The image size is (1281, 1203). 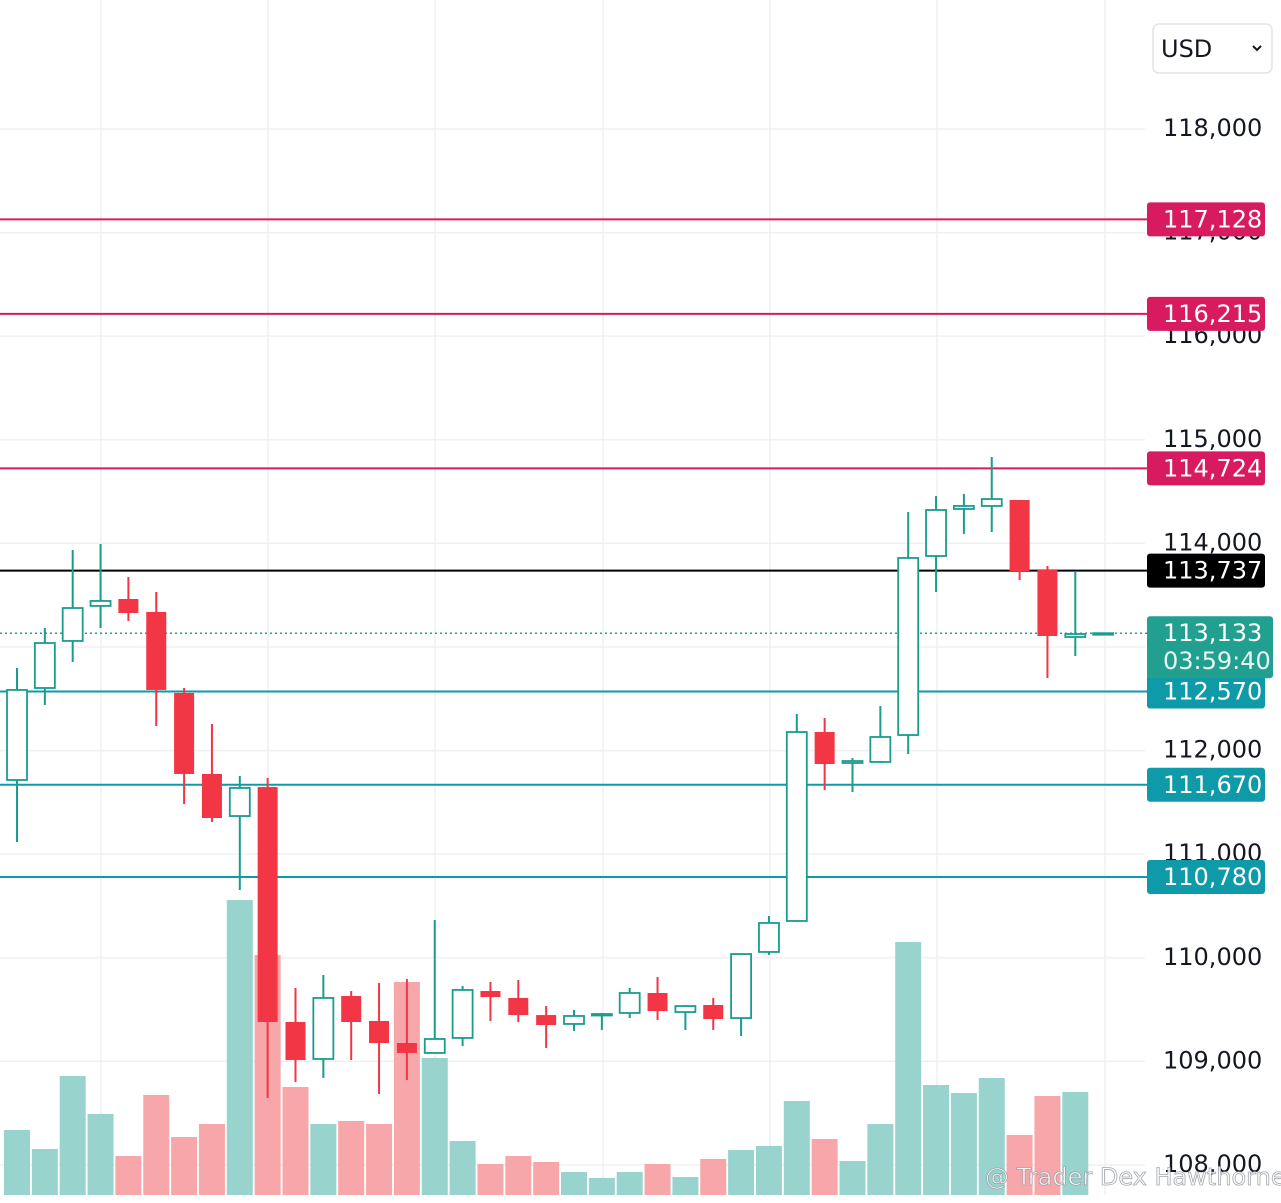 I want to click on current-price-label: 113,133, so click(x=1212, y=633).